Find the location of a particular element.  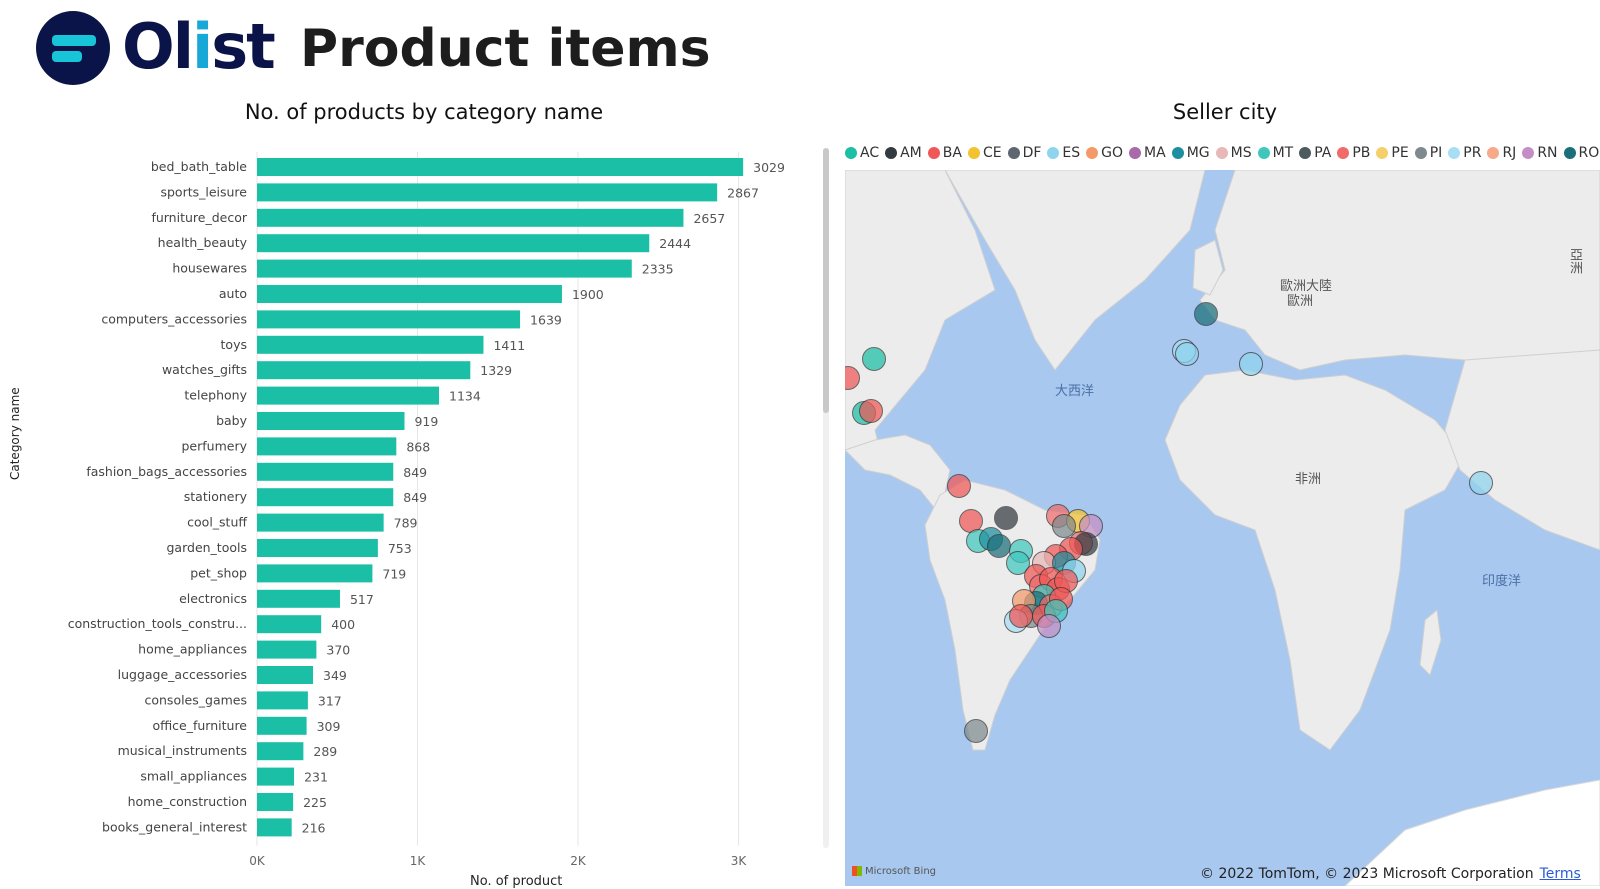

legend-item-am: AM is located at coordinates (903, 153).